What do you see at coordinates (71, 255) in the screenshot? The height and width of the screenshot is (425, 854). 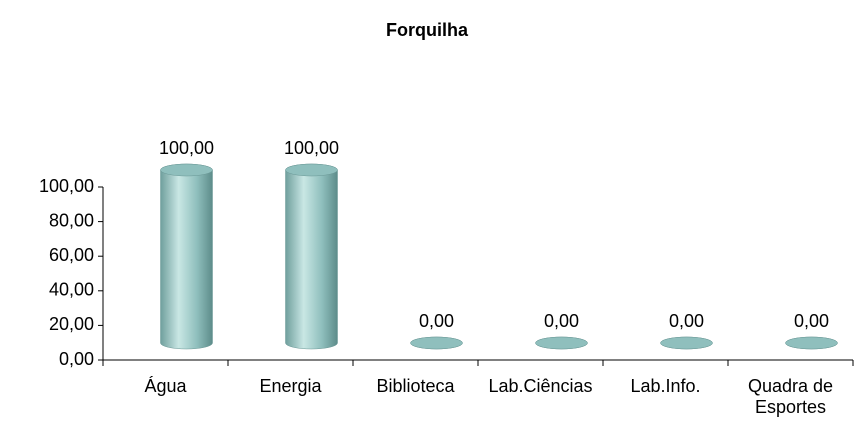 I see `y-tick-label: 60,00` at bounding box center [71, 255].